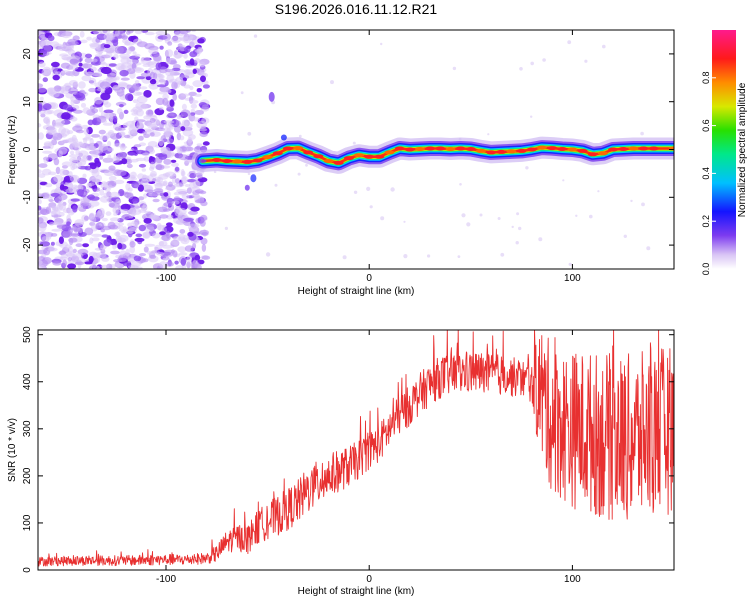 The width and height of the screenshot is (750, 605). Describe the element at coordinates (369, 579) in the screenshot. I see `snr-x-tick-label: 0` at that location.